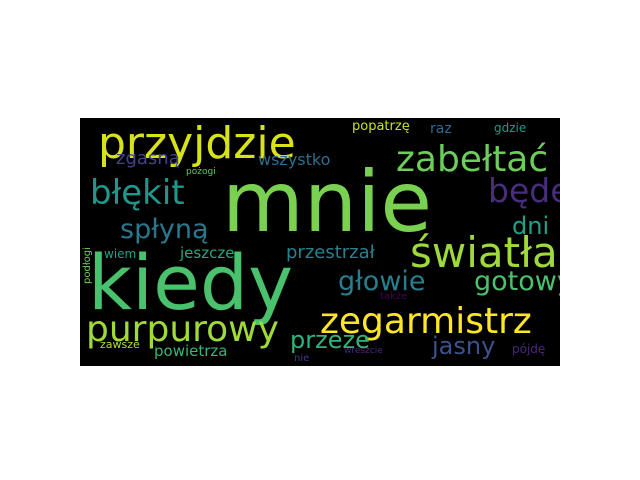 This screenshot has width=640, height=480. Describe the element at coordinates (201, 172) in the screenshot. I see `word-pozogi: pożogi` at that location.